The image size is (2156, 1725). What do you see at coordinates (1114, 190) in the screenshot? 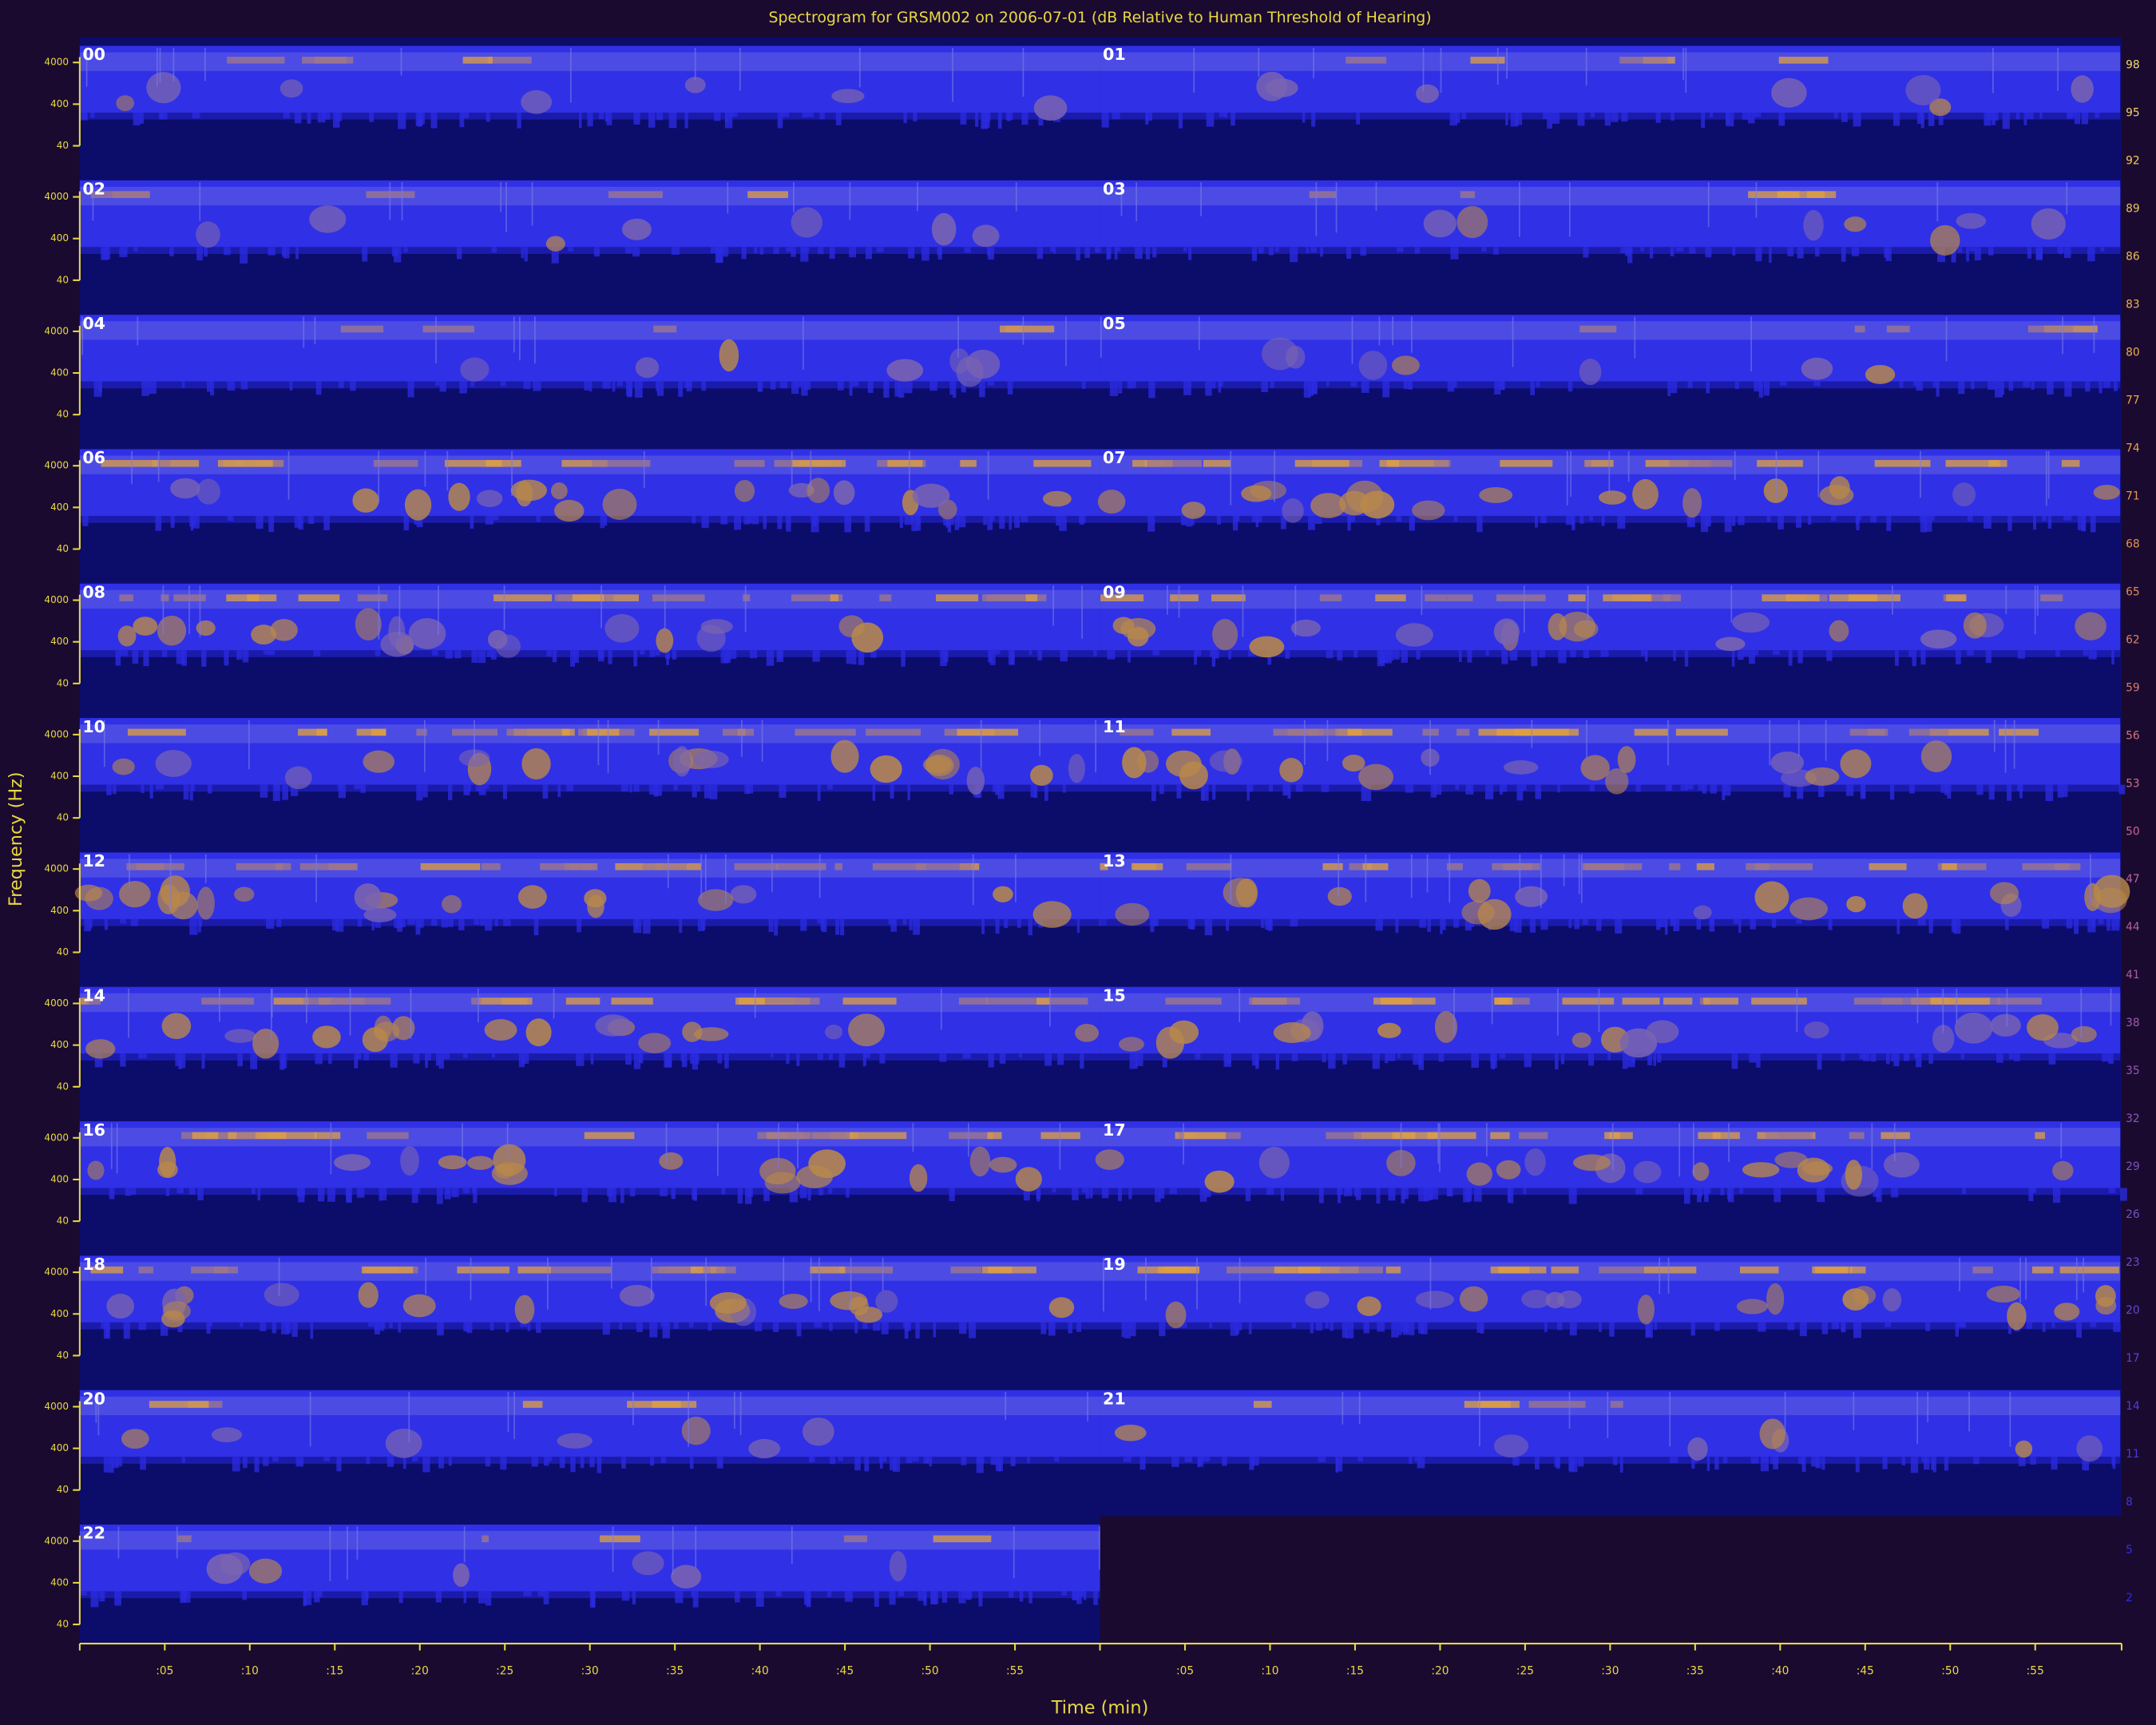
I see `panel-label: 03` at bounding box center [1114, 190].